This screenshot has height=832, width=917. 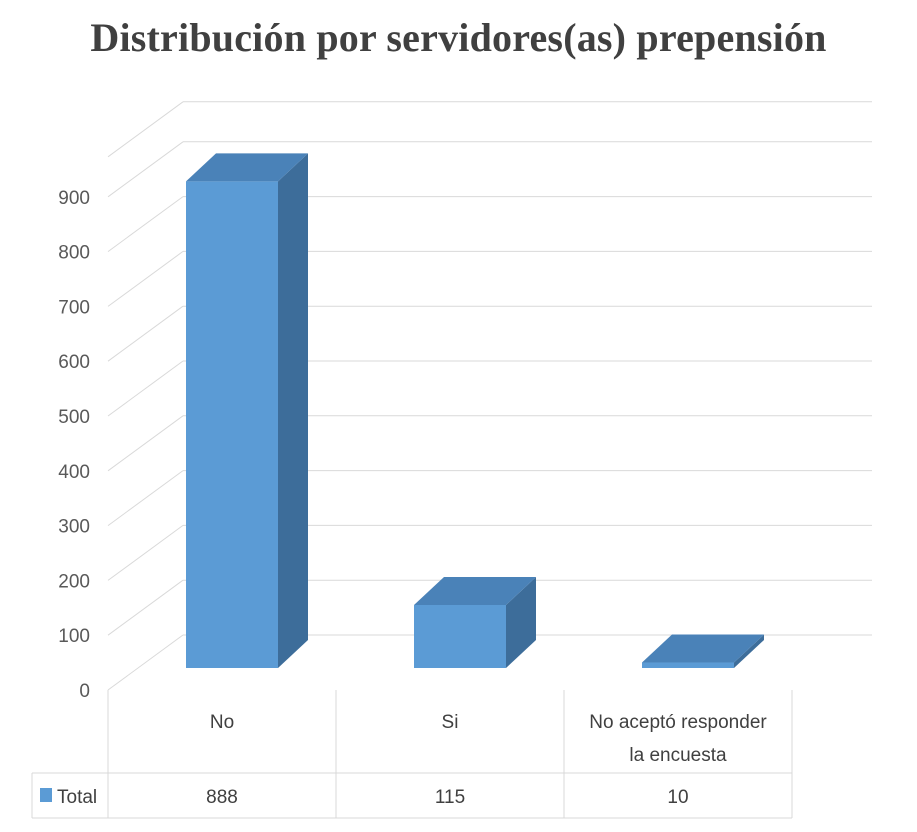 I want to click on data-label: 10, so click(x=677, y=797).